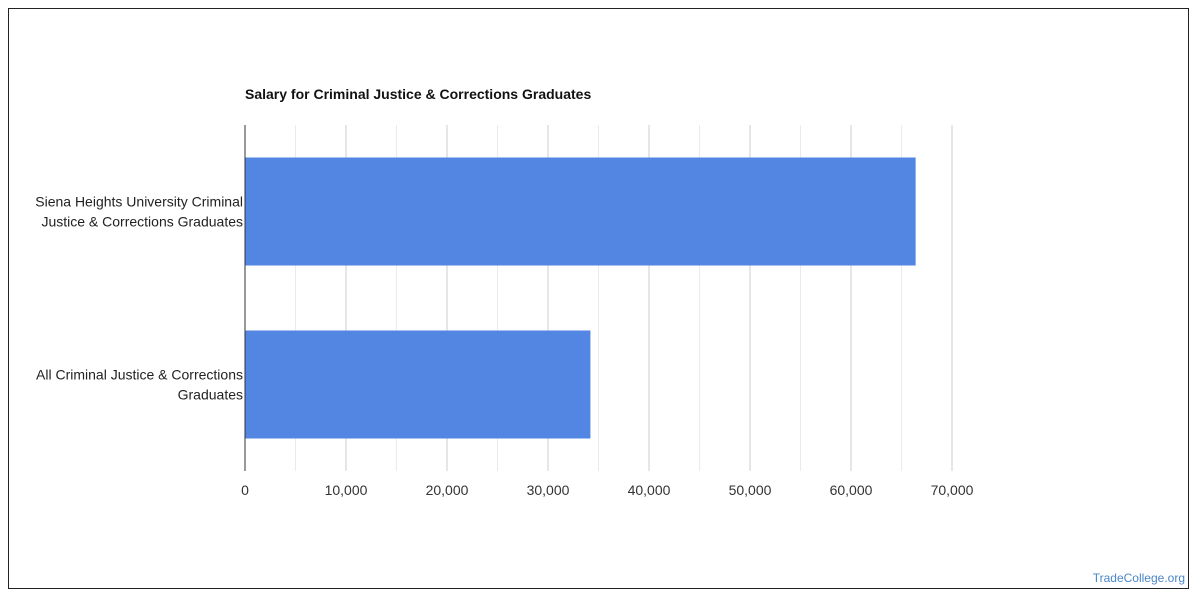 The height and width of the screenshot is (600, 1200). What do you see at coordinates (210, 395) in the screenshot?
I see `category-label-1-1: Graduates` at bounding box center [210, 395].